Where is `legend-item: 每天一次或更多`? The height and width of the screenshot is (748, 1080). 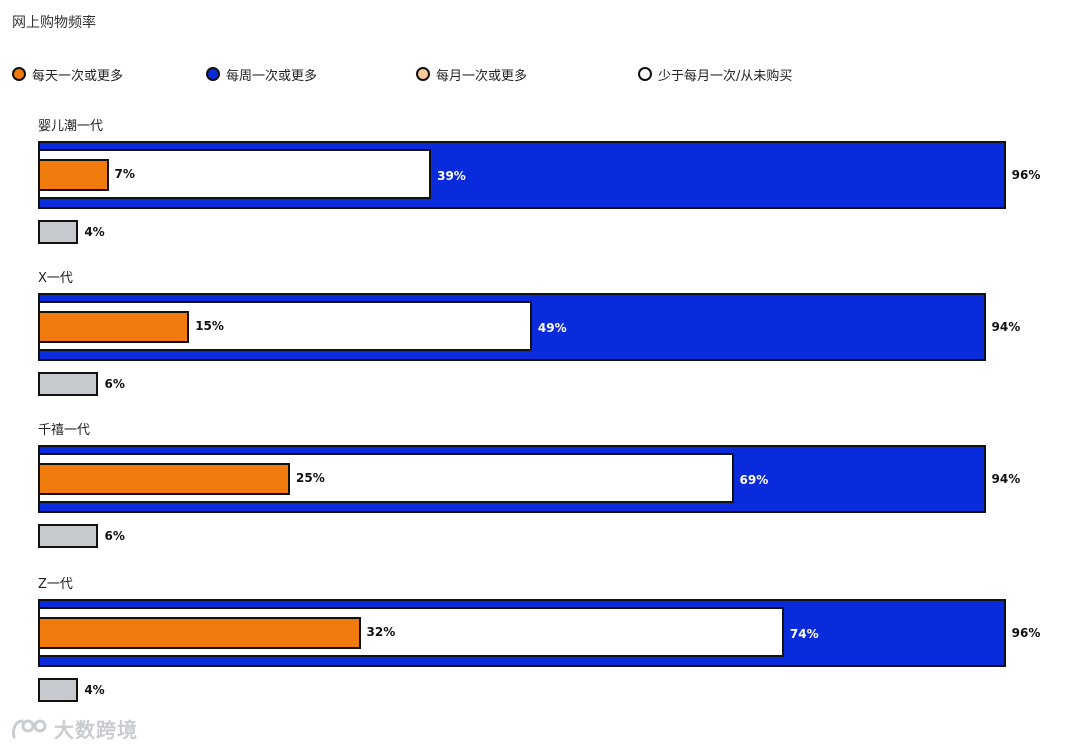 legend-item: 每天一次或更多 is located at coordinates (68, 74).